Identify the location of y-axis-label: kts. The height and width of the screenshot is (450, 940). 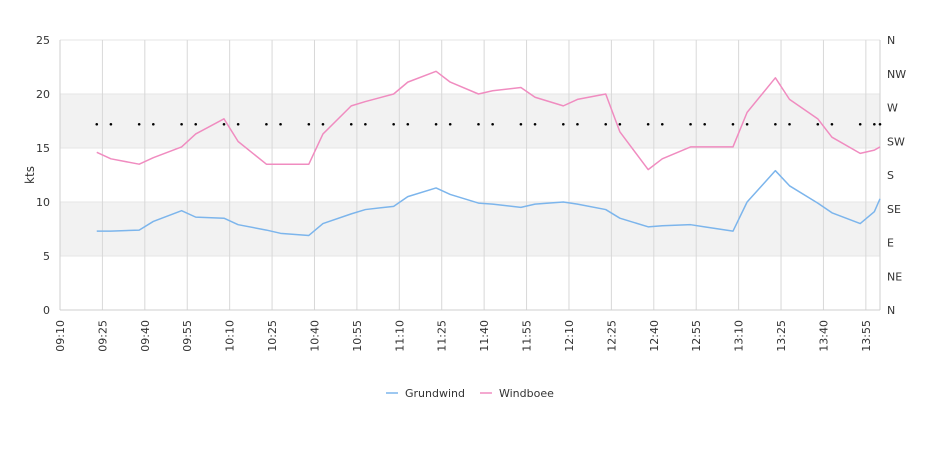
(30, 175).